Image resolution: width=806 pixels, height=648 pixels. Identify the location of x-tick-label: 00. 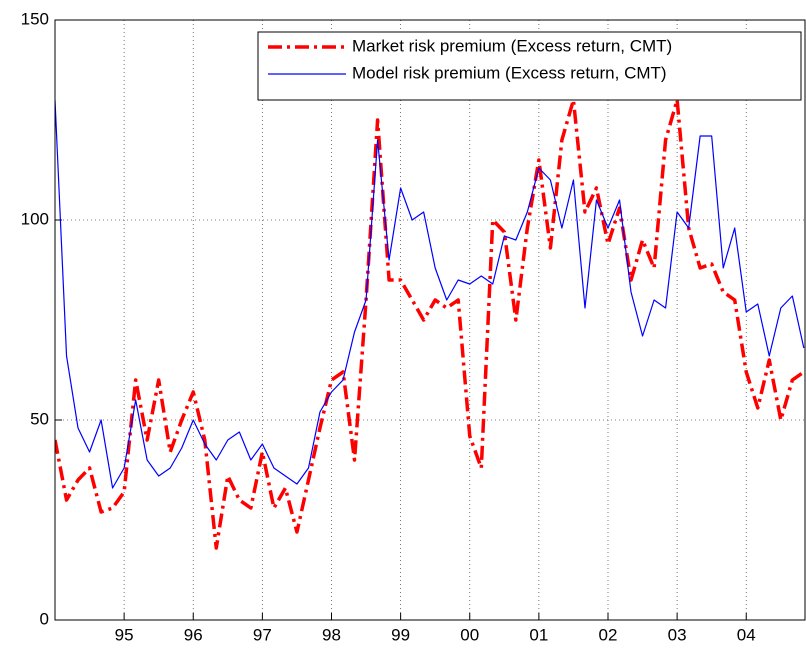
(469, 634).